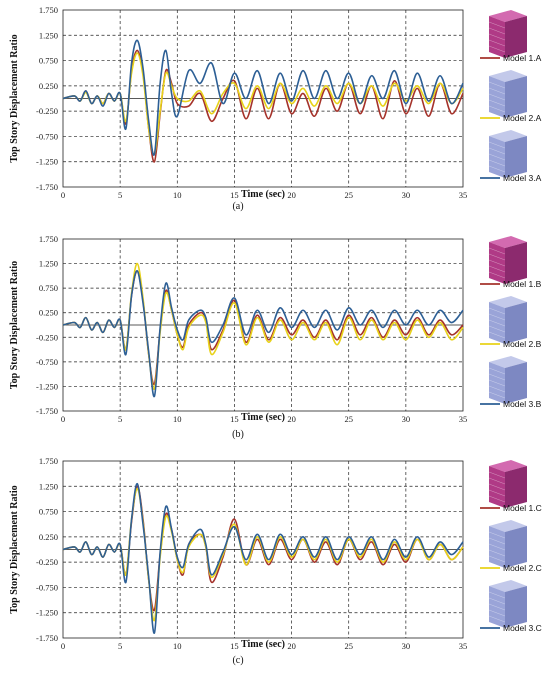 The height and width of the screenshot is (684, 550). What do you see at coordinates (237, 206) in the screenshot?
I see `panel-caption: (a)` at bounding box center [237, 206].